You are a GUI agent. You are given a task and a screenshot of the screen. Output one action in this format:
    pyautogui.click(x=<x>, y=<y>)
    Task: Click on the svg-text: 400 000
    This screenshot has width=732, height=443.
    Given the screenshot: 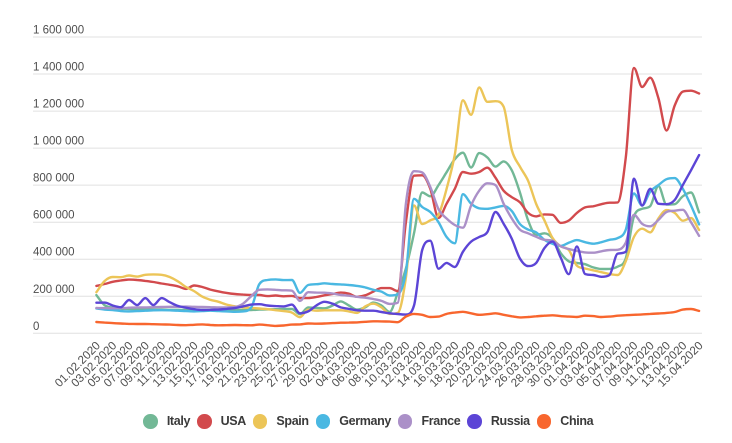 What is the action you would take?
    pyautogui.click(x=54, y=253)
    